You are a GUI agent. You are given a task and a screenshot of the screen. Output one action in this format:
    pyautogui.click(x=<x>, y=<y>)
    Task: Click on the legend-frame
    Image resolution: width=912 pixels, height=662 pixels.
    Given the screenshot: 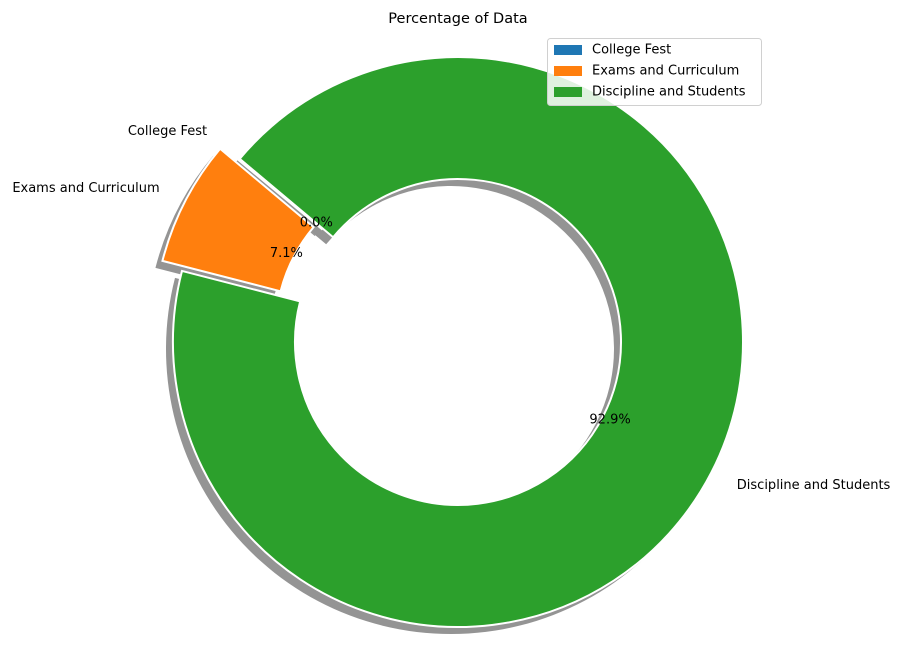 What is the action you would take?
    pyautogui.click(x=654, y=72)
    